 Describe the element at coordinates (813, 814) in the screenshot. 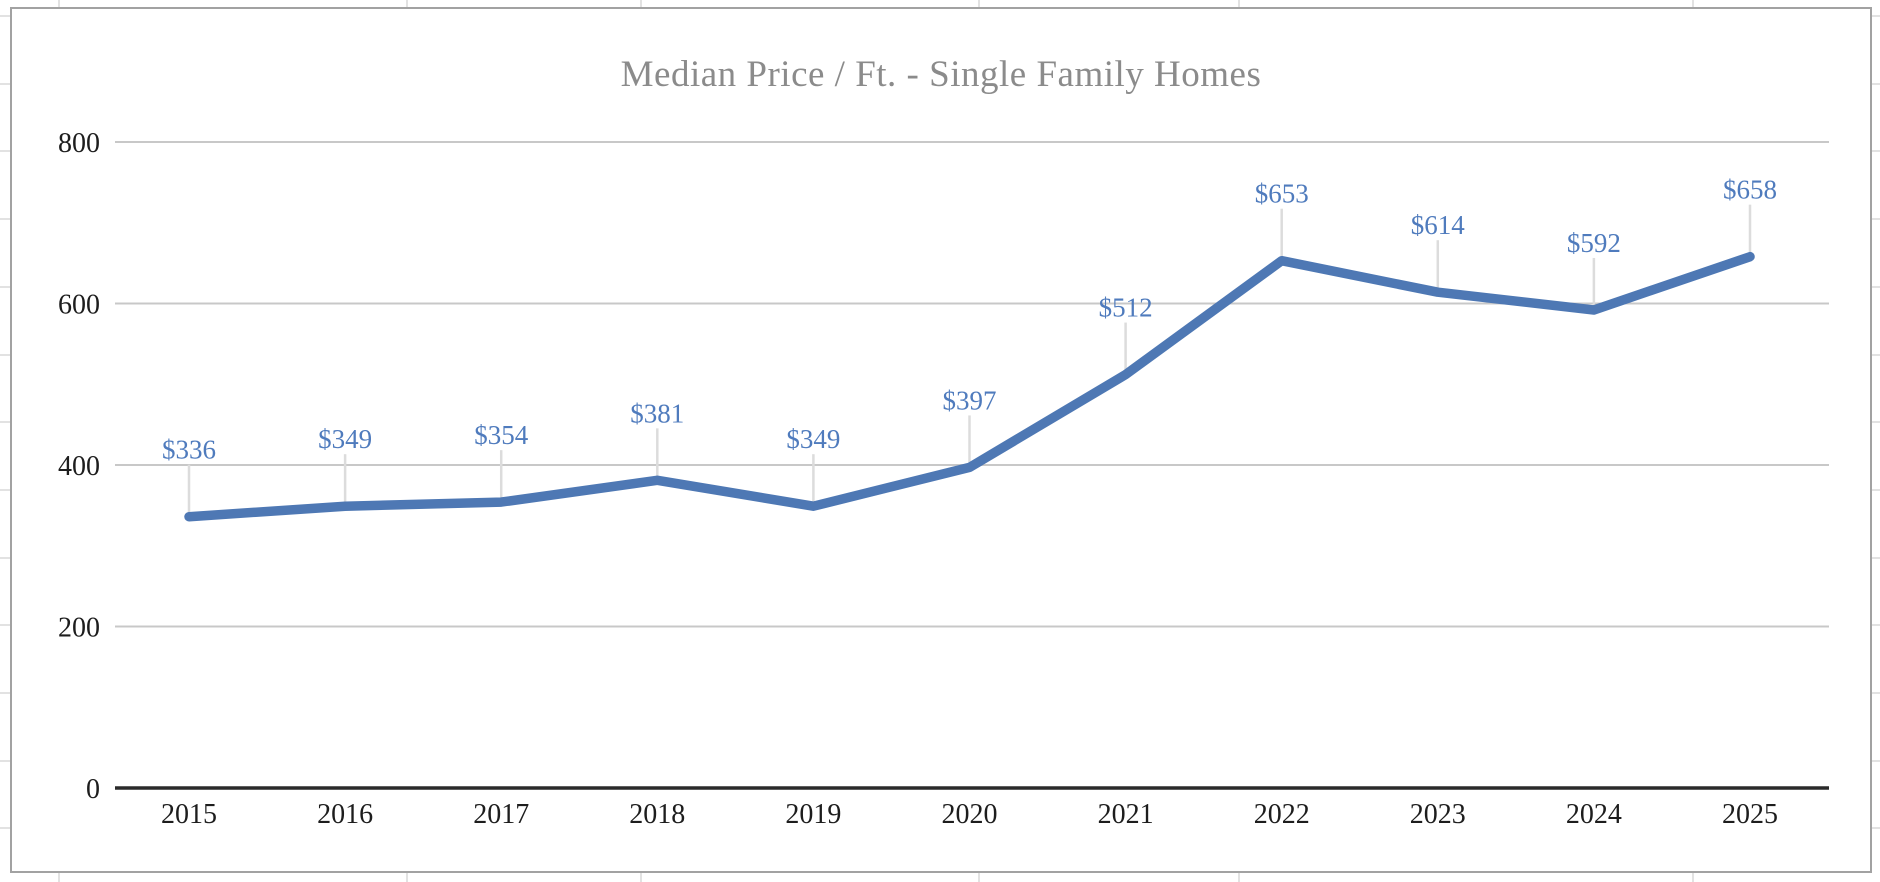

I see `x-axis-tick-label: 2019` at that location.